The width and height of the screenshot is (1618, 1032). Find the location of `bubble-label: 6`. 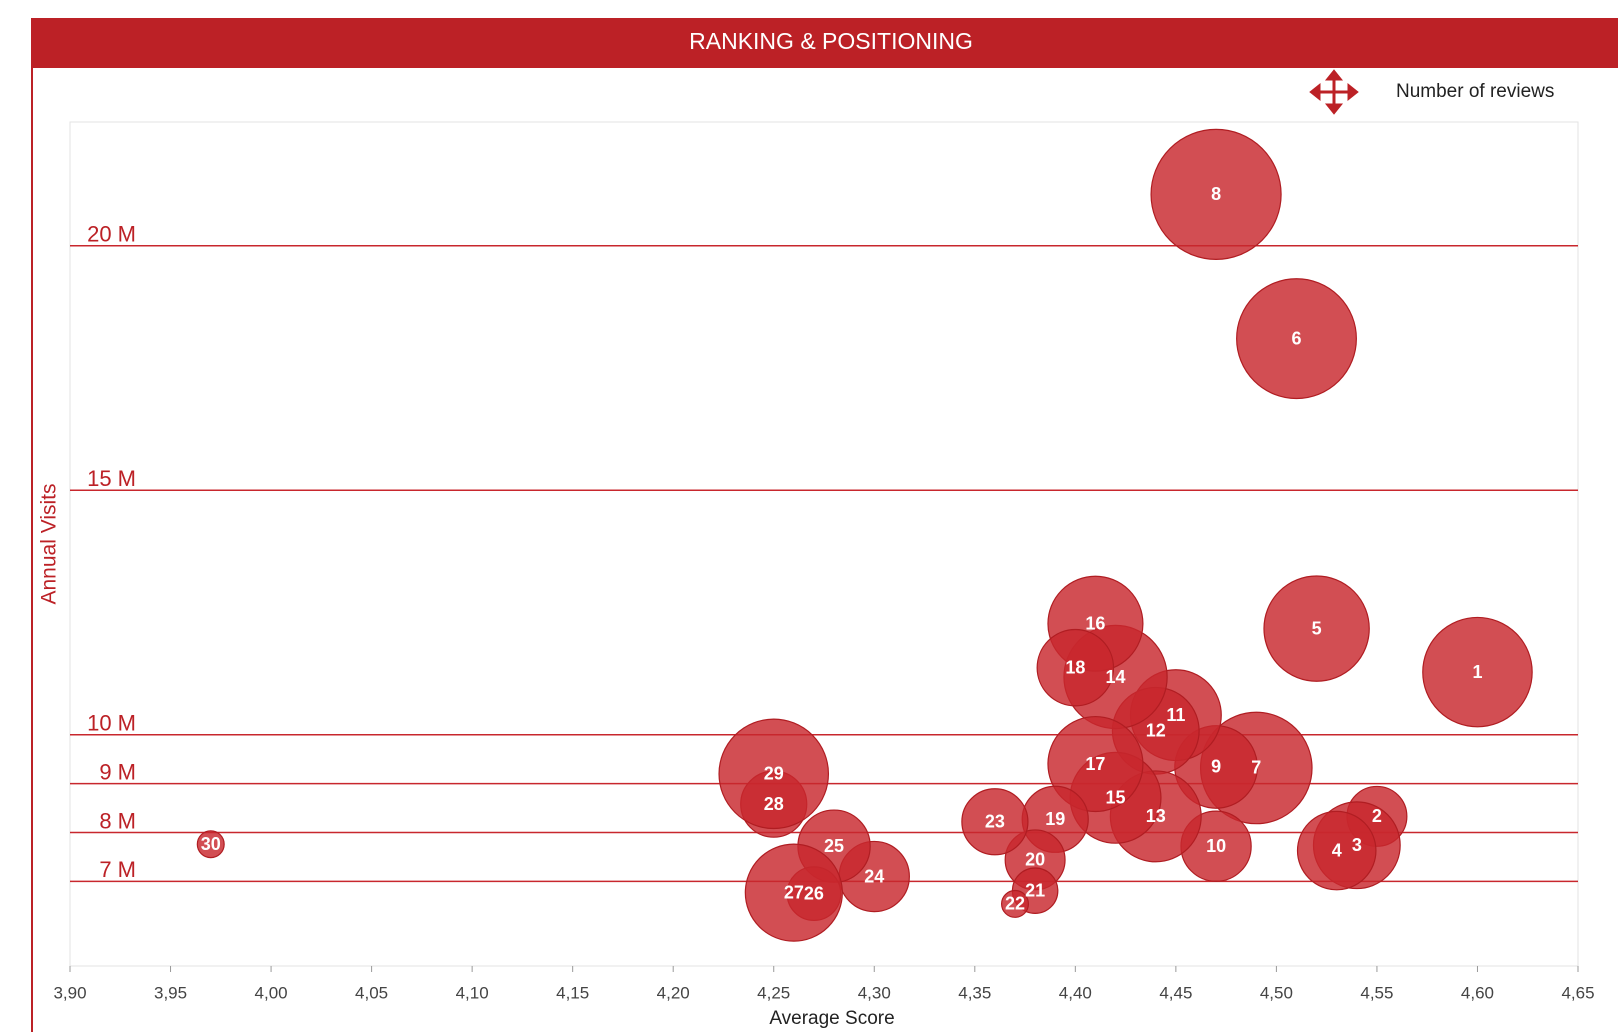

bubble-label: 6 is located at coordinates (1296, 338).